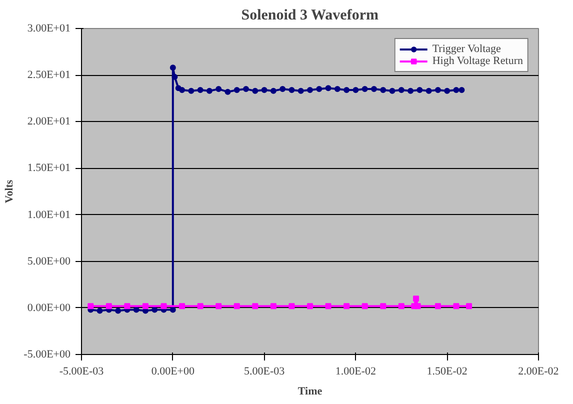  What do you see at coordinates (49, 308) in the screenshot?
I see `y-tick-label: 0.00E+00` at bounding box center [49, 308].